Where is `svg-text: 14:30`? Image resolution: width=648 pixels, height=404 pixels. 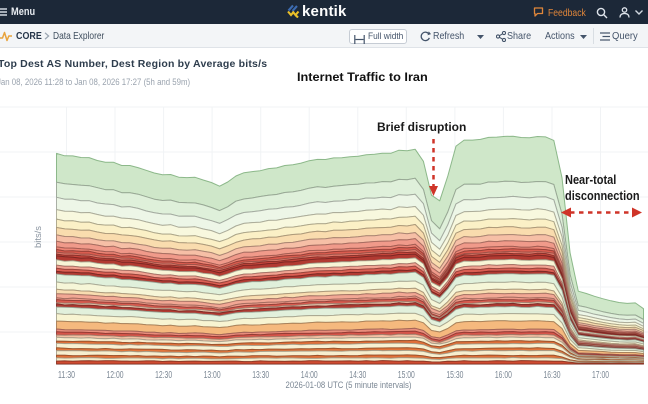
svg-text: 14:30 is located at coordinates (357, 375).